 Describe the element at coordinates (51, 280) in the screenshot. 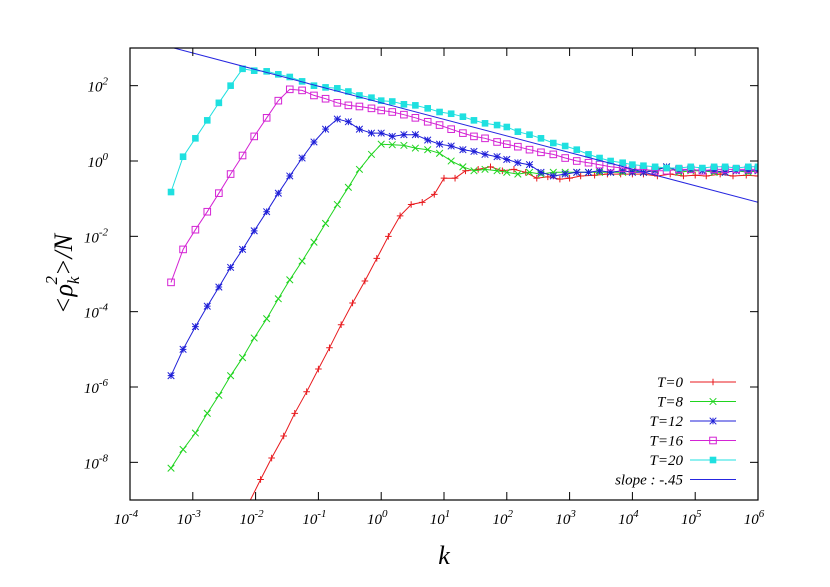

I see `y-label-sup: 2` at that location.